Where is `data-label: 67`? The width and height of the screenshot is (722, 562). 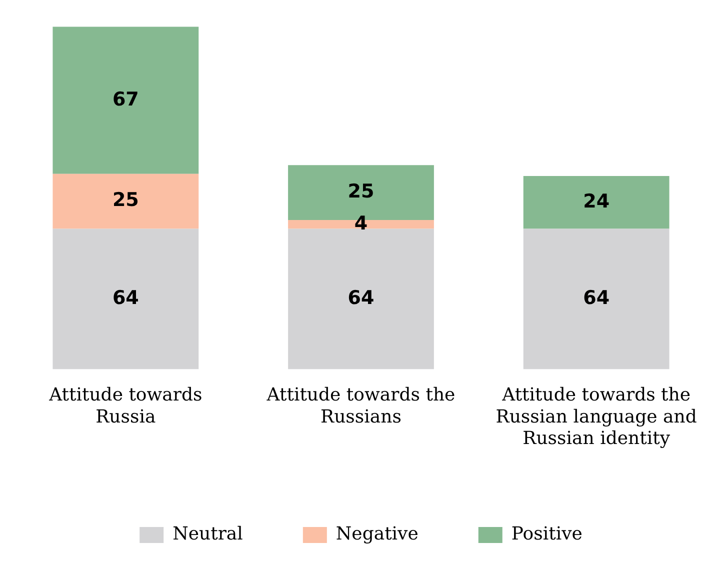
data-label: 67 is located at coordinates (125, 99).